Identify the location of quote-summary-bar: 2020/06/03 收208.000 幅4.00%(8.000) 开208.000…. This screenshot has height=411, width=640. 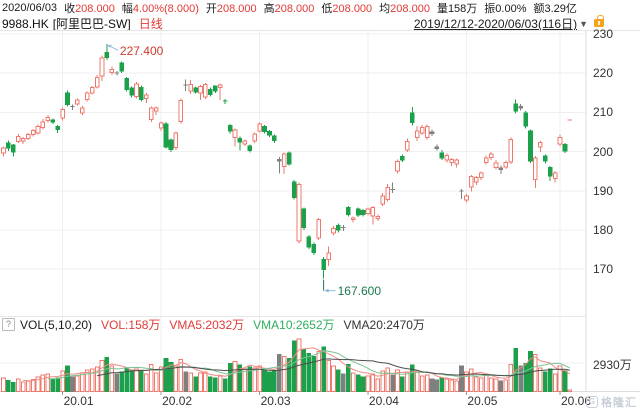
(320, 8).